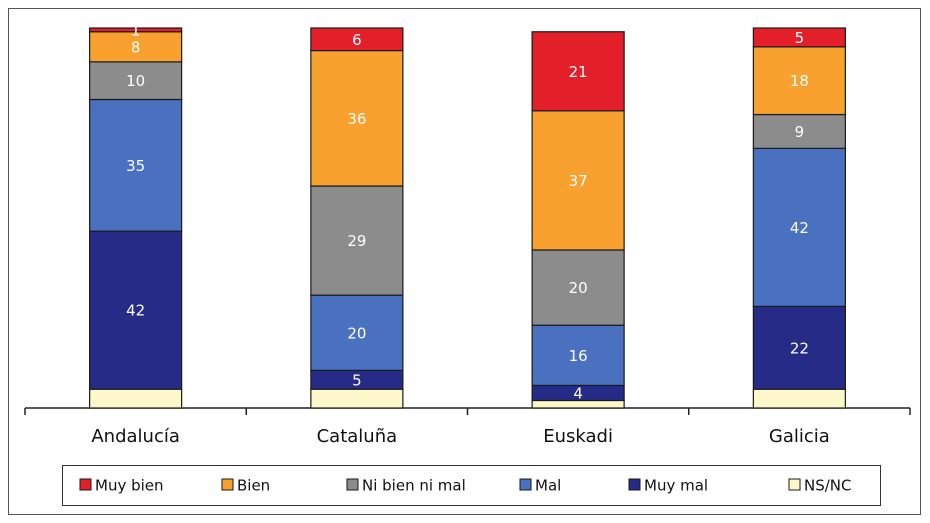 The image size is (930, 523). I want to click on data-label: 18, so click(799, 81).